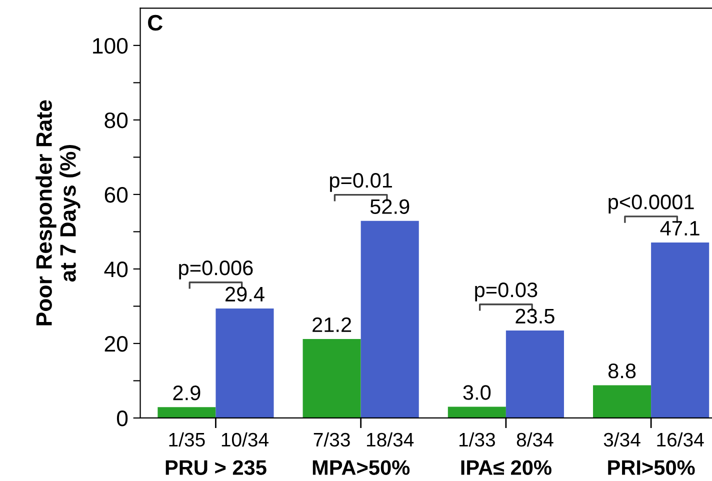 Image resolution: width=712 pixels, height=481 pixels. What do you see at coordinates (477, 439) in the screenshot?
I see `text: 1/33` at bounding box center [477, 439].